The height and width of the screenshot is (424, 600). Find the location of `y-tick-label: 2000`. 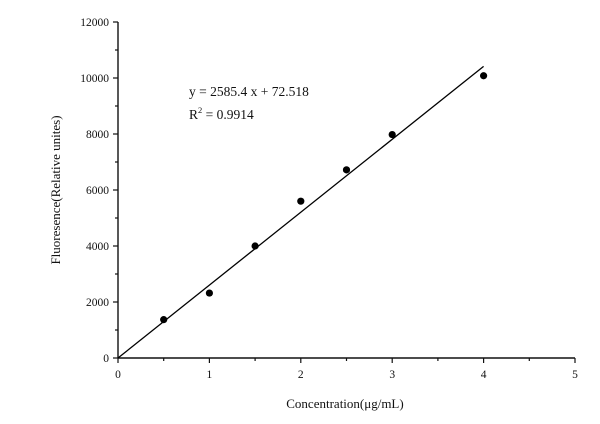

y-tick-label: 2000 is located at coordinates (97, 303).